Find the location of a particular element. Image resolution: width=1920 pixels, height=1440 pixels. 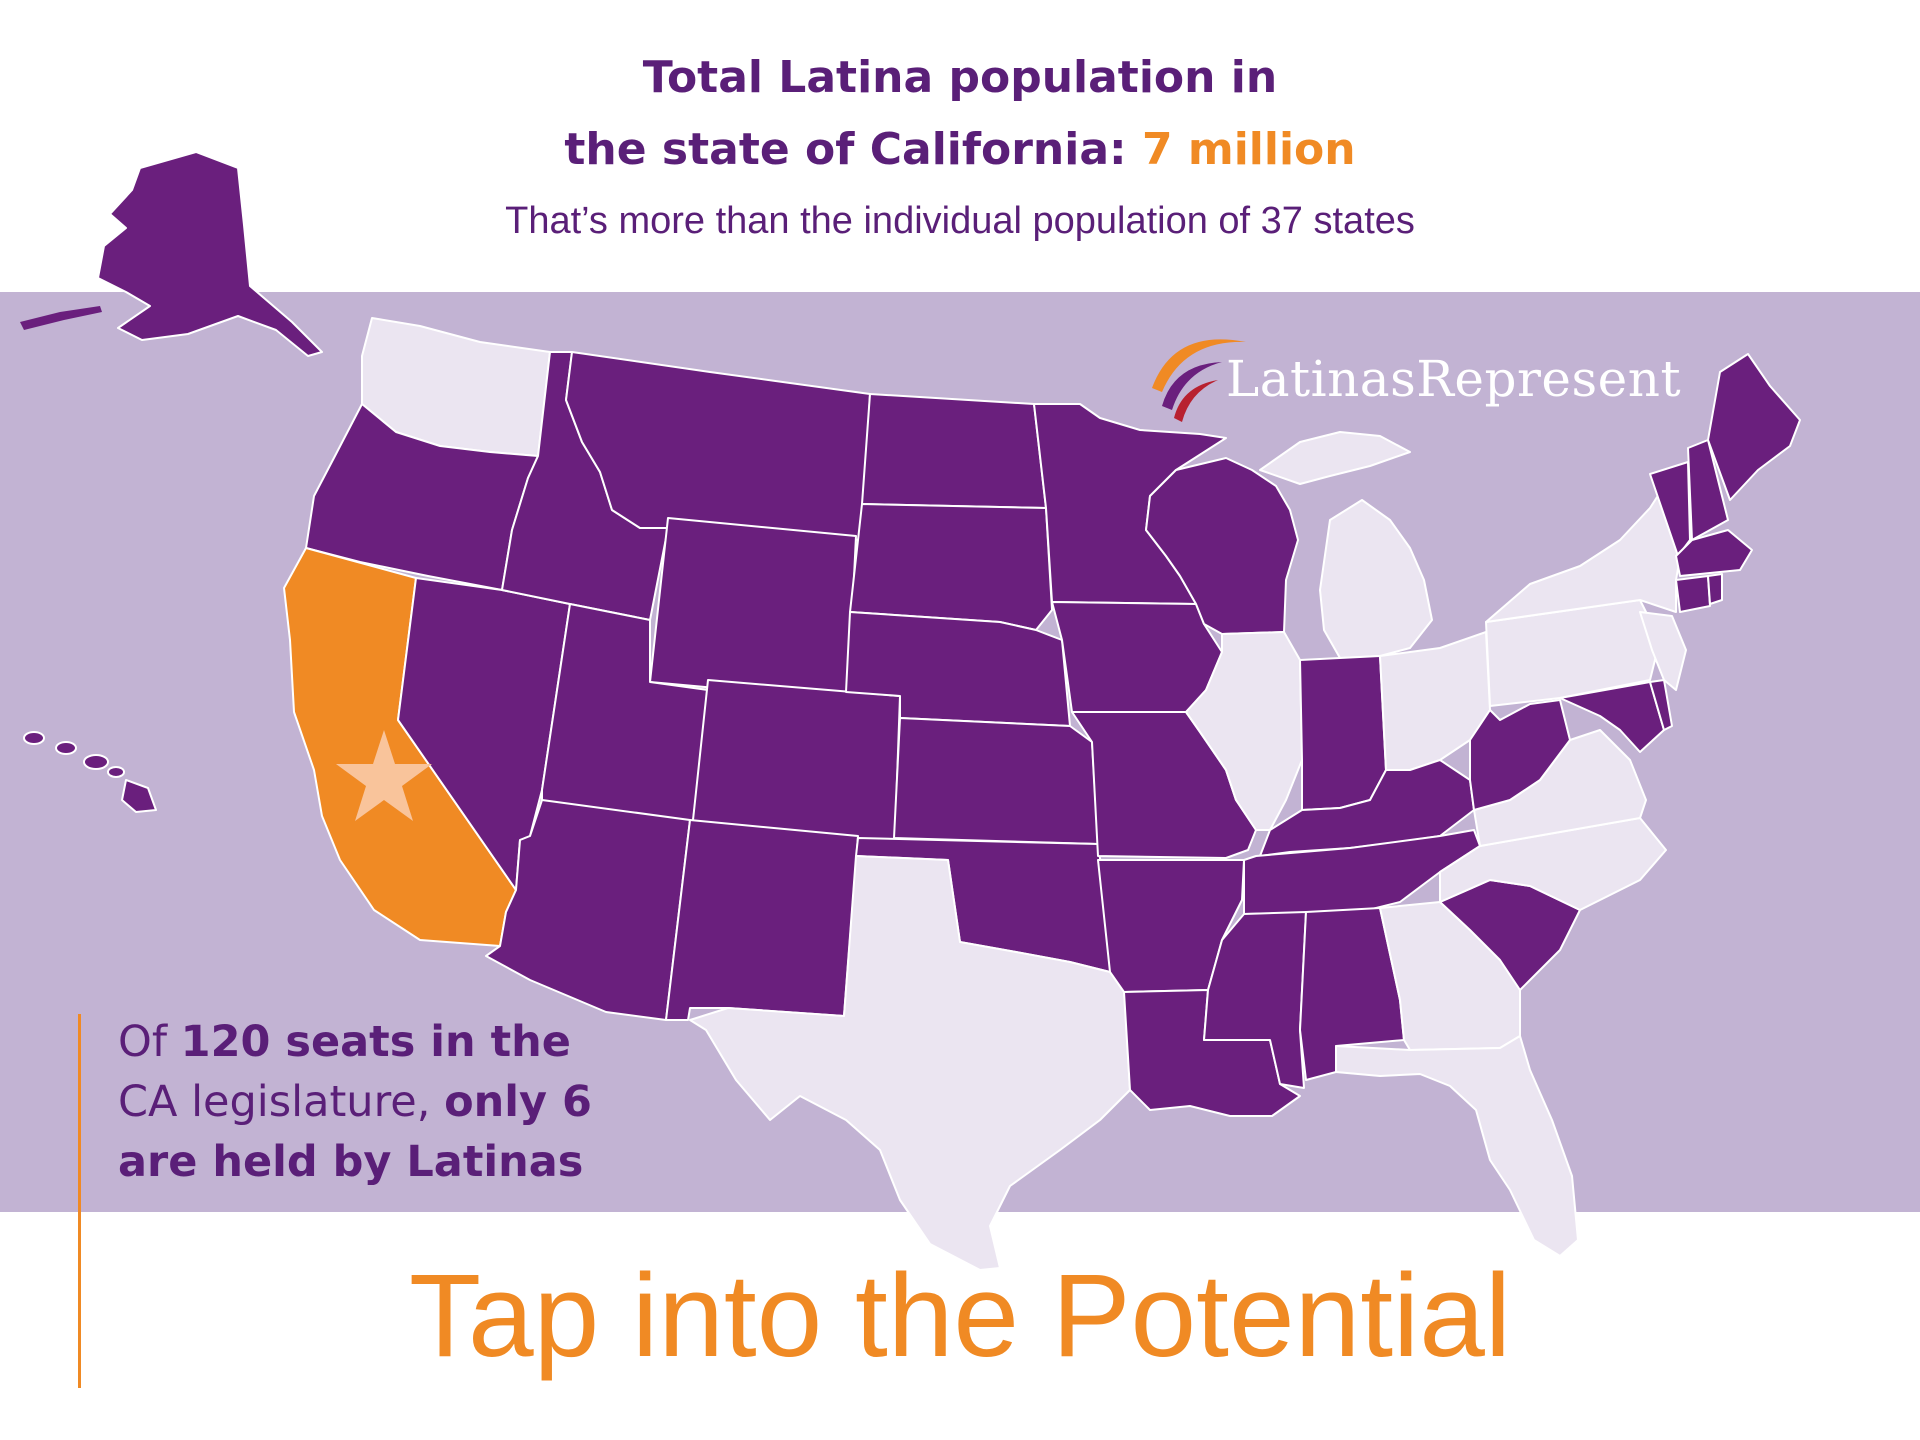

state-north-dakota is located at coordinates (954, 451).